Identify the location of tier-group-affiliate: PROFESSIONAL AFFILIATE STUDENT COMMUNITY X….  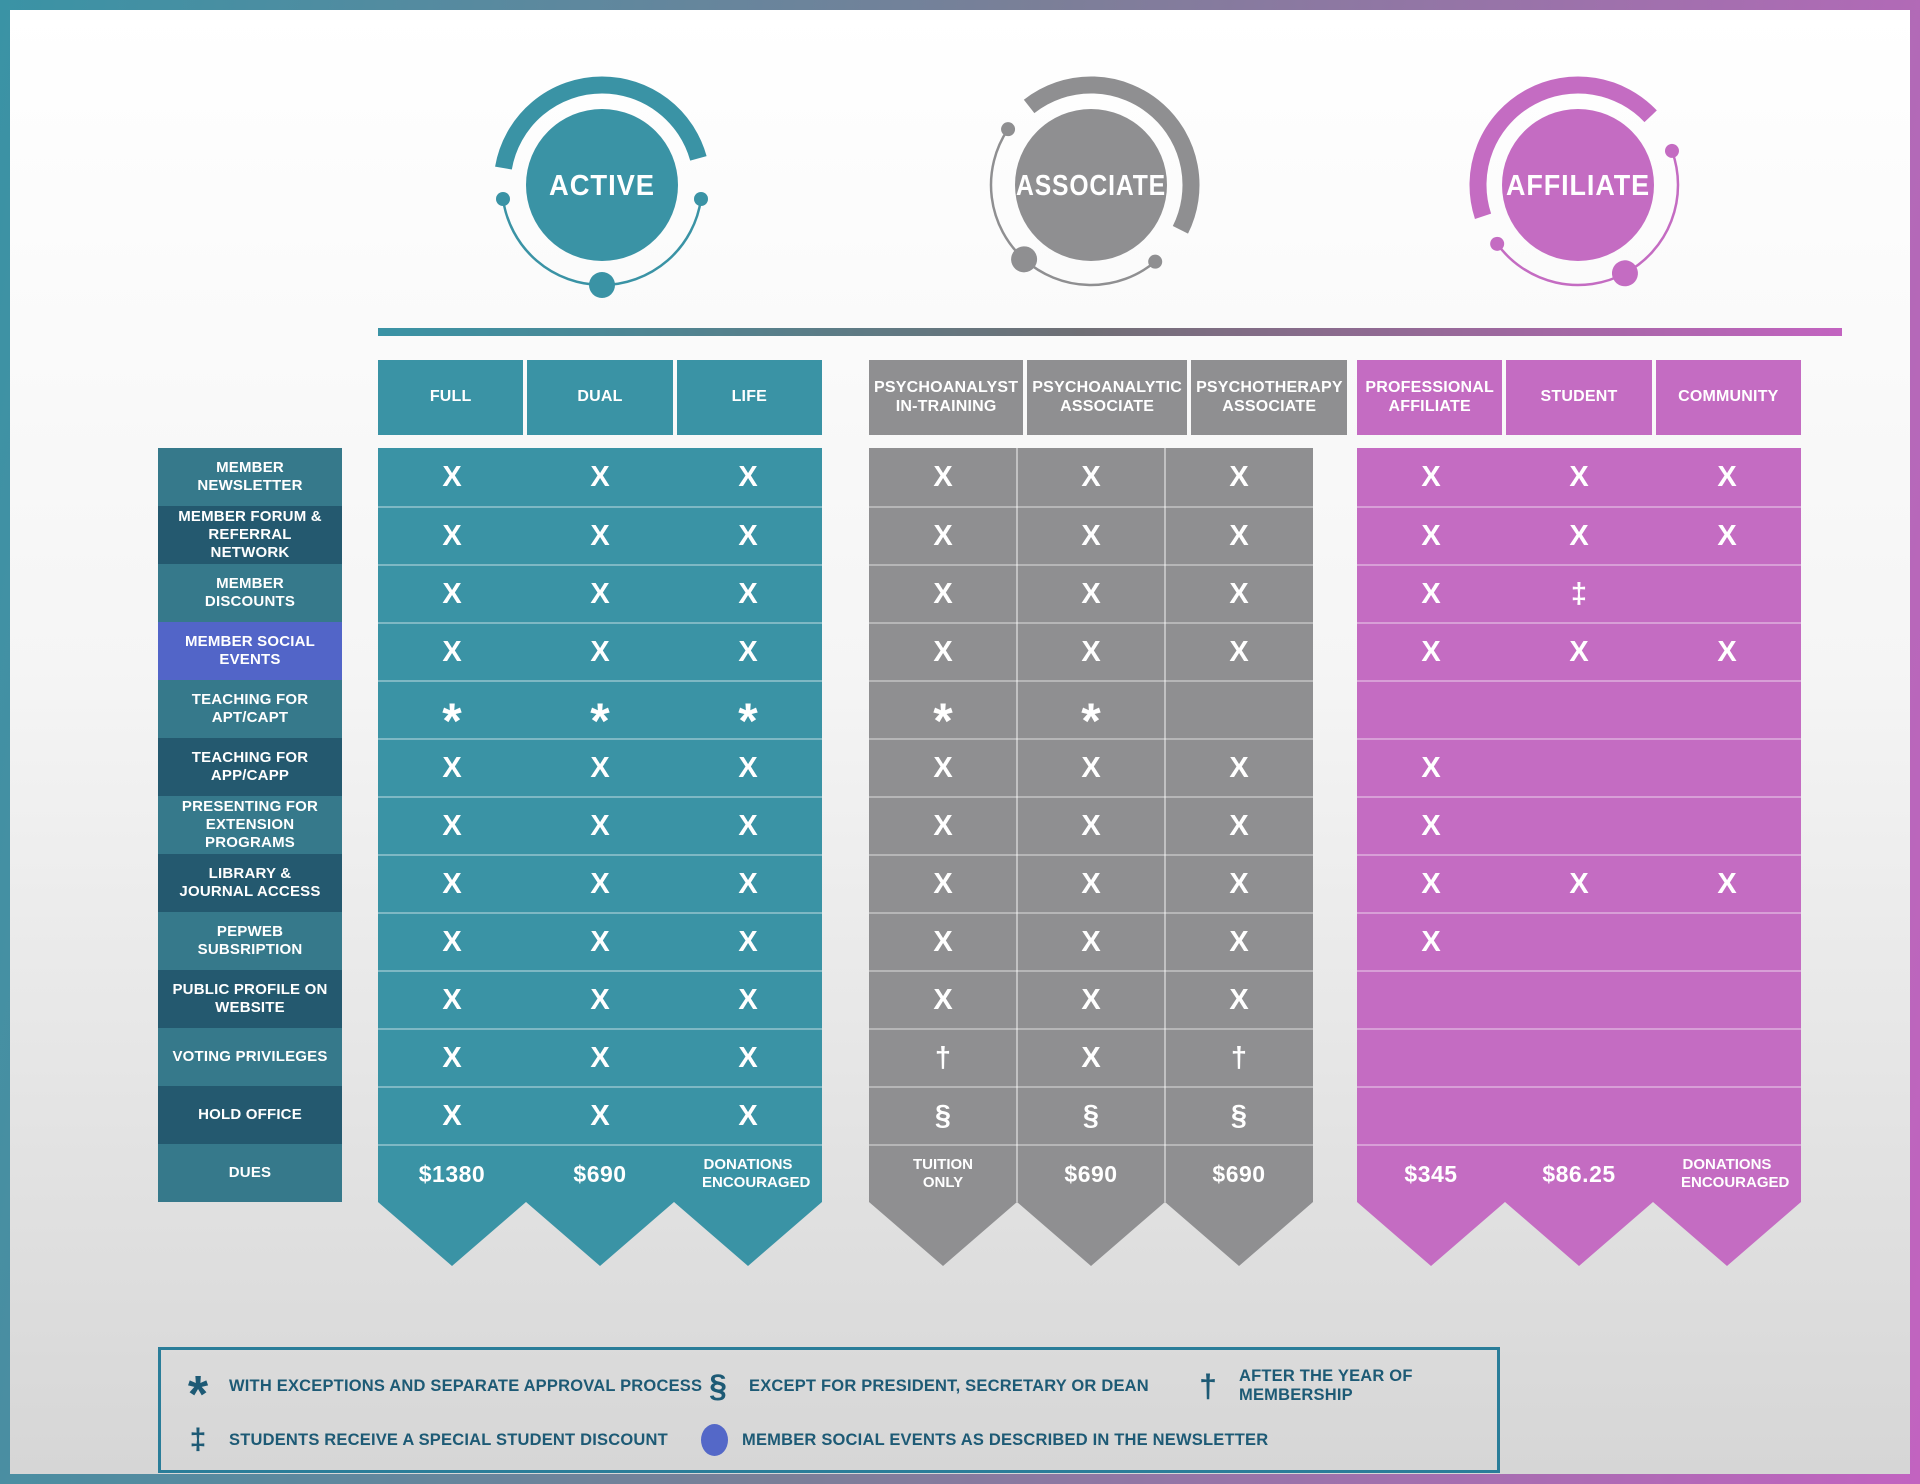
(1579, 813).